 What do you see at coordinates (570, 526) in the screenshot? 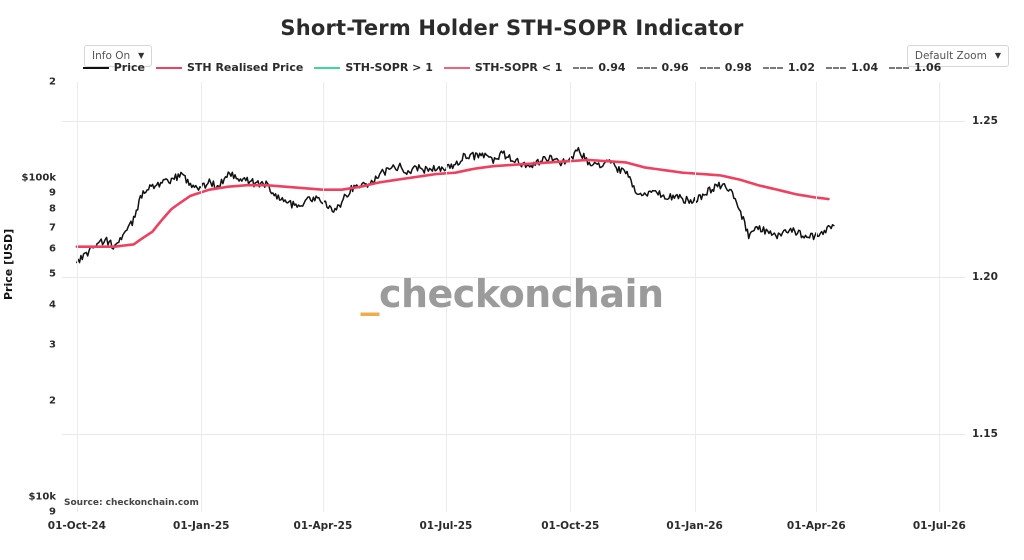
I see `x-axis-tick-label: 01-Oct-25` at bounding box center [570, 526].